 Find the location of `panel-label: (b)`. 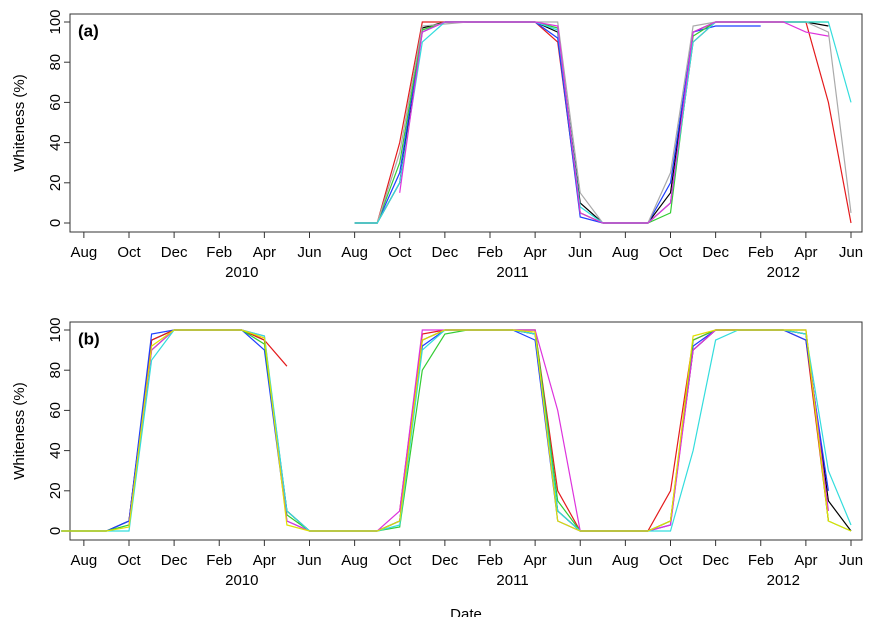

panel-label: (b) is located at coordinates (89, 338).